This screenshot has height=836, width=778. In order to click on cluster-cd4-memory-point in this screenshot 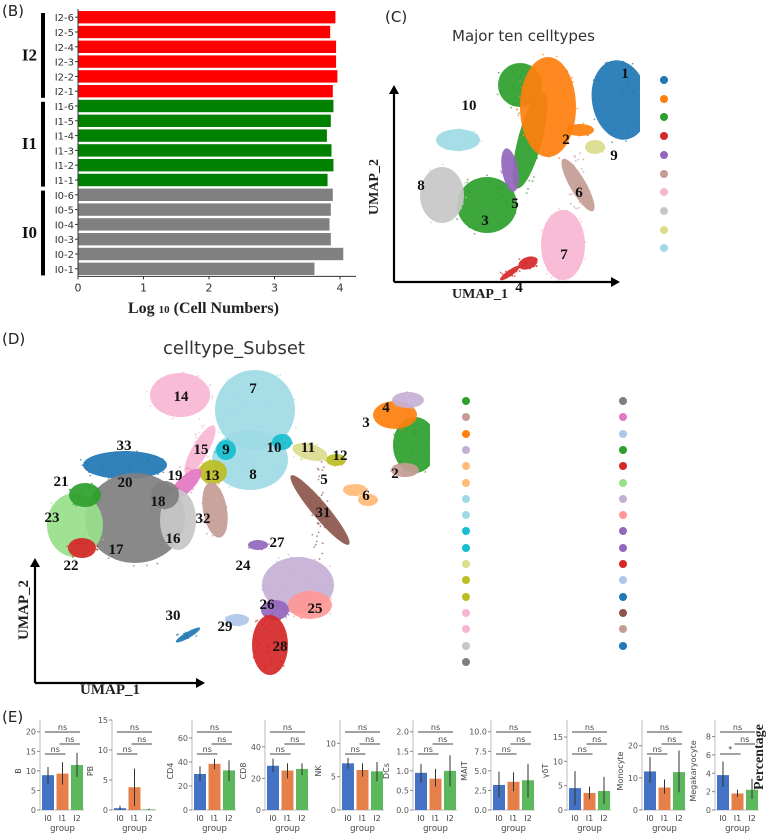, I will do `click(284, 468)`.